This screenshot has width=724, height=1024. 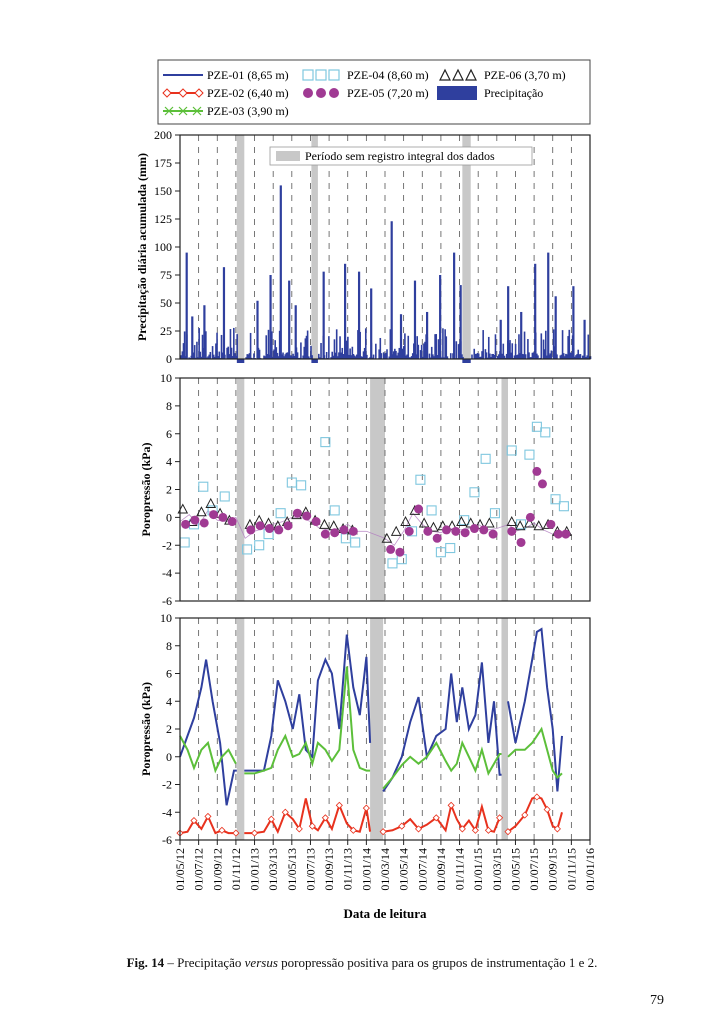 I want to click on legend-item: PZE-02 (6,40 m), so click(x=225, y=93).